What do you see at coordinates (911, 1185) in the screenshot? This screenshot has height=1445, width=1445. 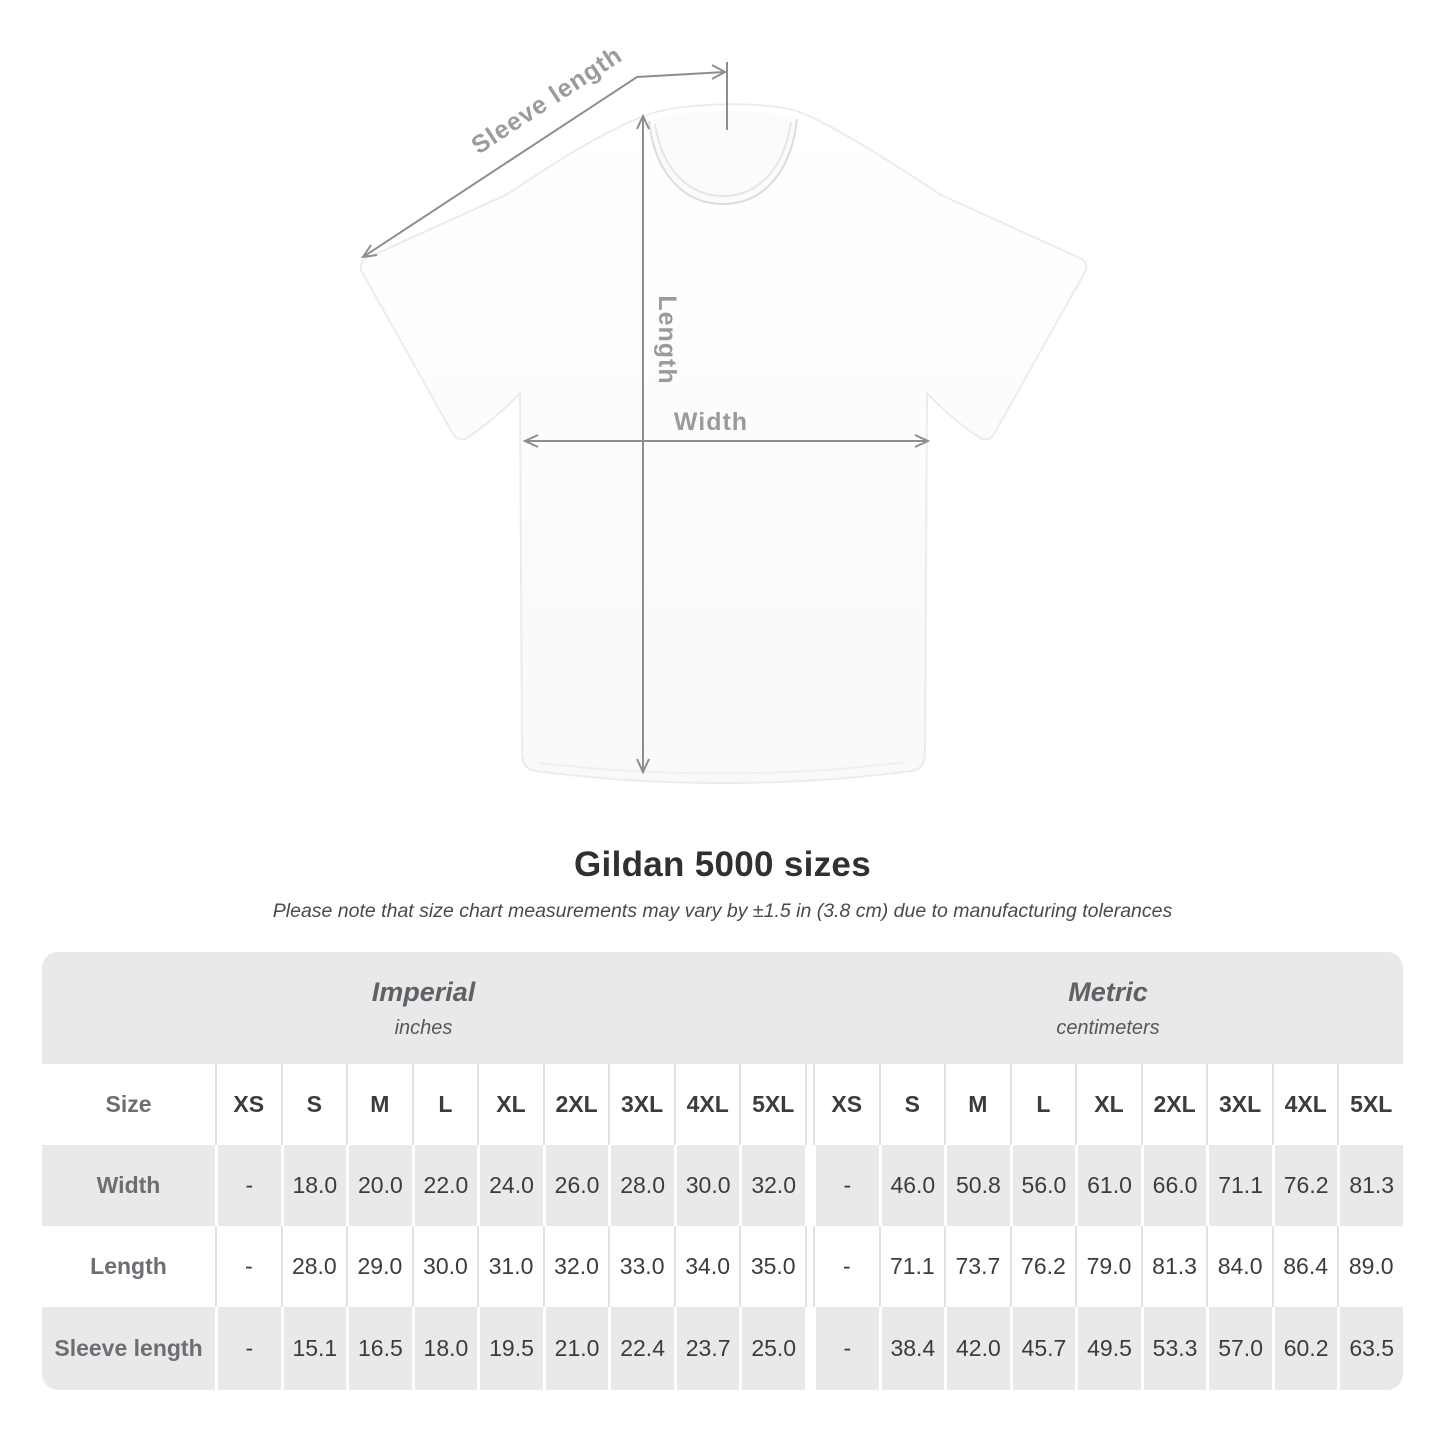 I see `measurement-cell: 46.0` at bounding box center [911, 1185].